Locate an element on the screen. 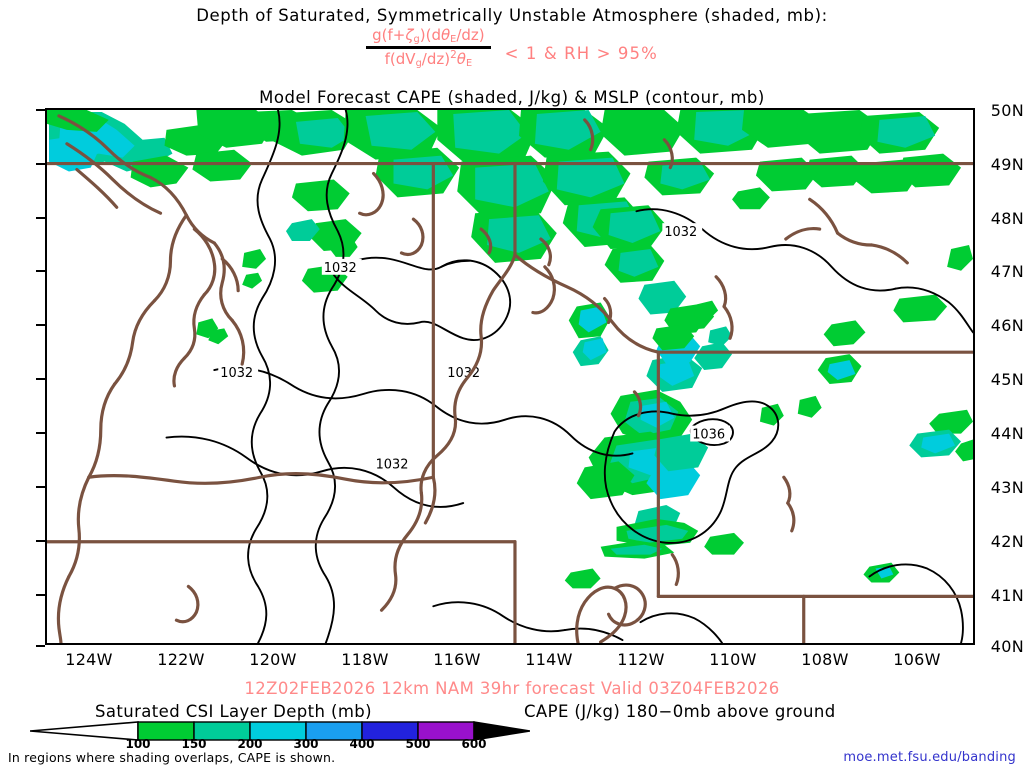 The width and height of the screenshot is (1024, 768). ytick-mark-47N is located at coordinates (40, 271).